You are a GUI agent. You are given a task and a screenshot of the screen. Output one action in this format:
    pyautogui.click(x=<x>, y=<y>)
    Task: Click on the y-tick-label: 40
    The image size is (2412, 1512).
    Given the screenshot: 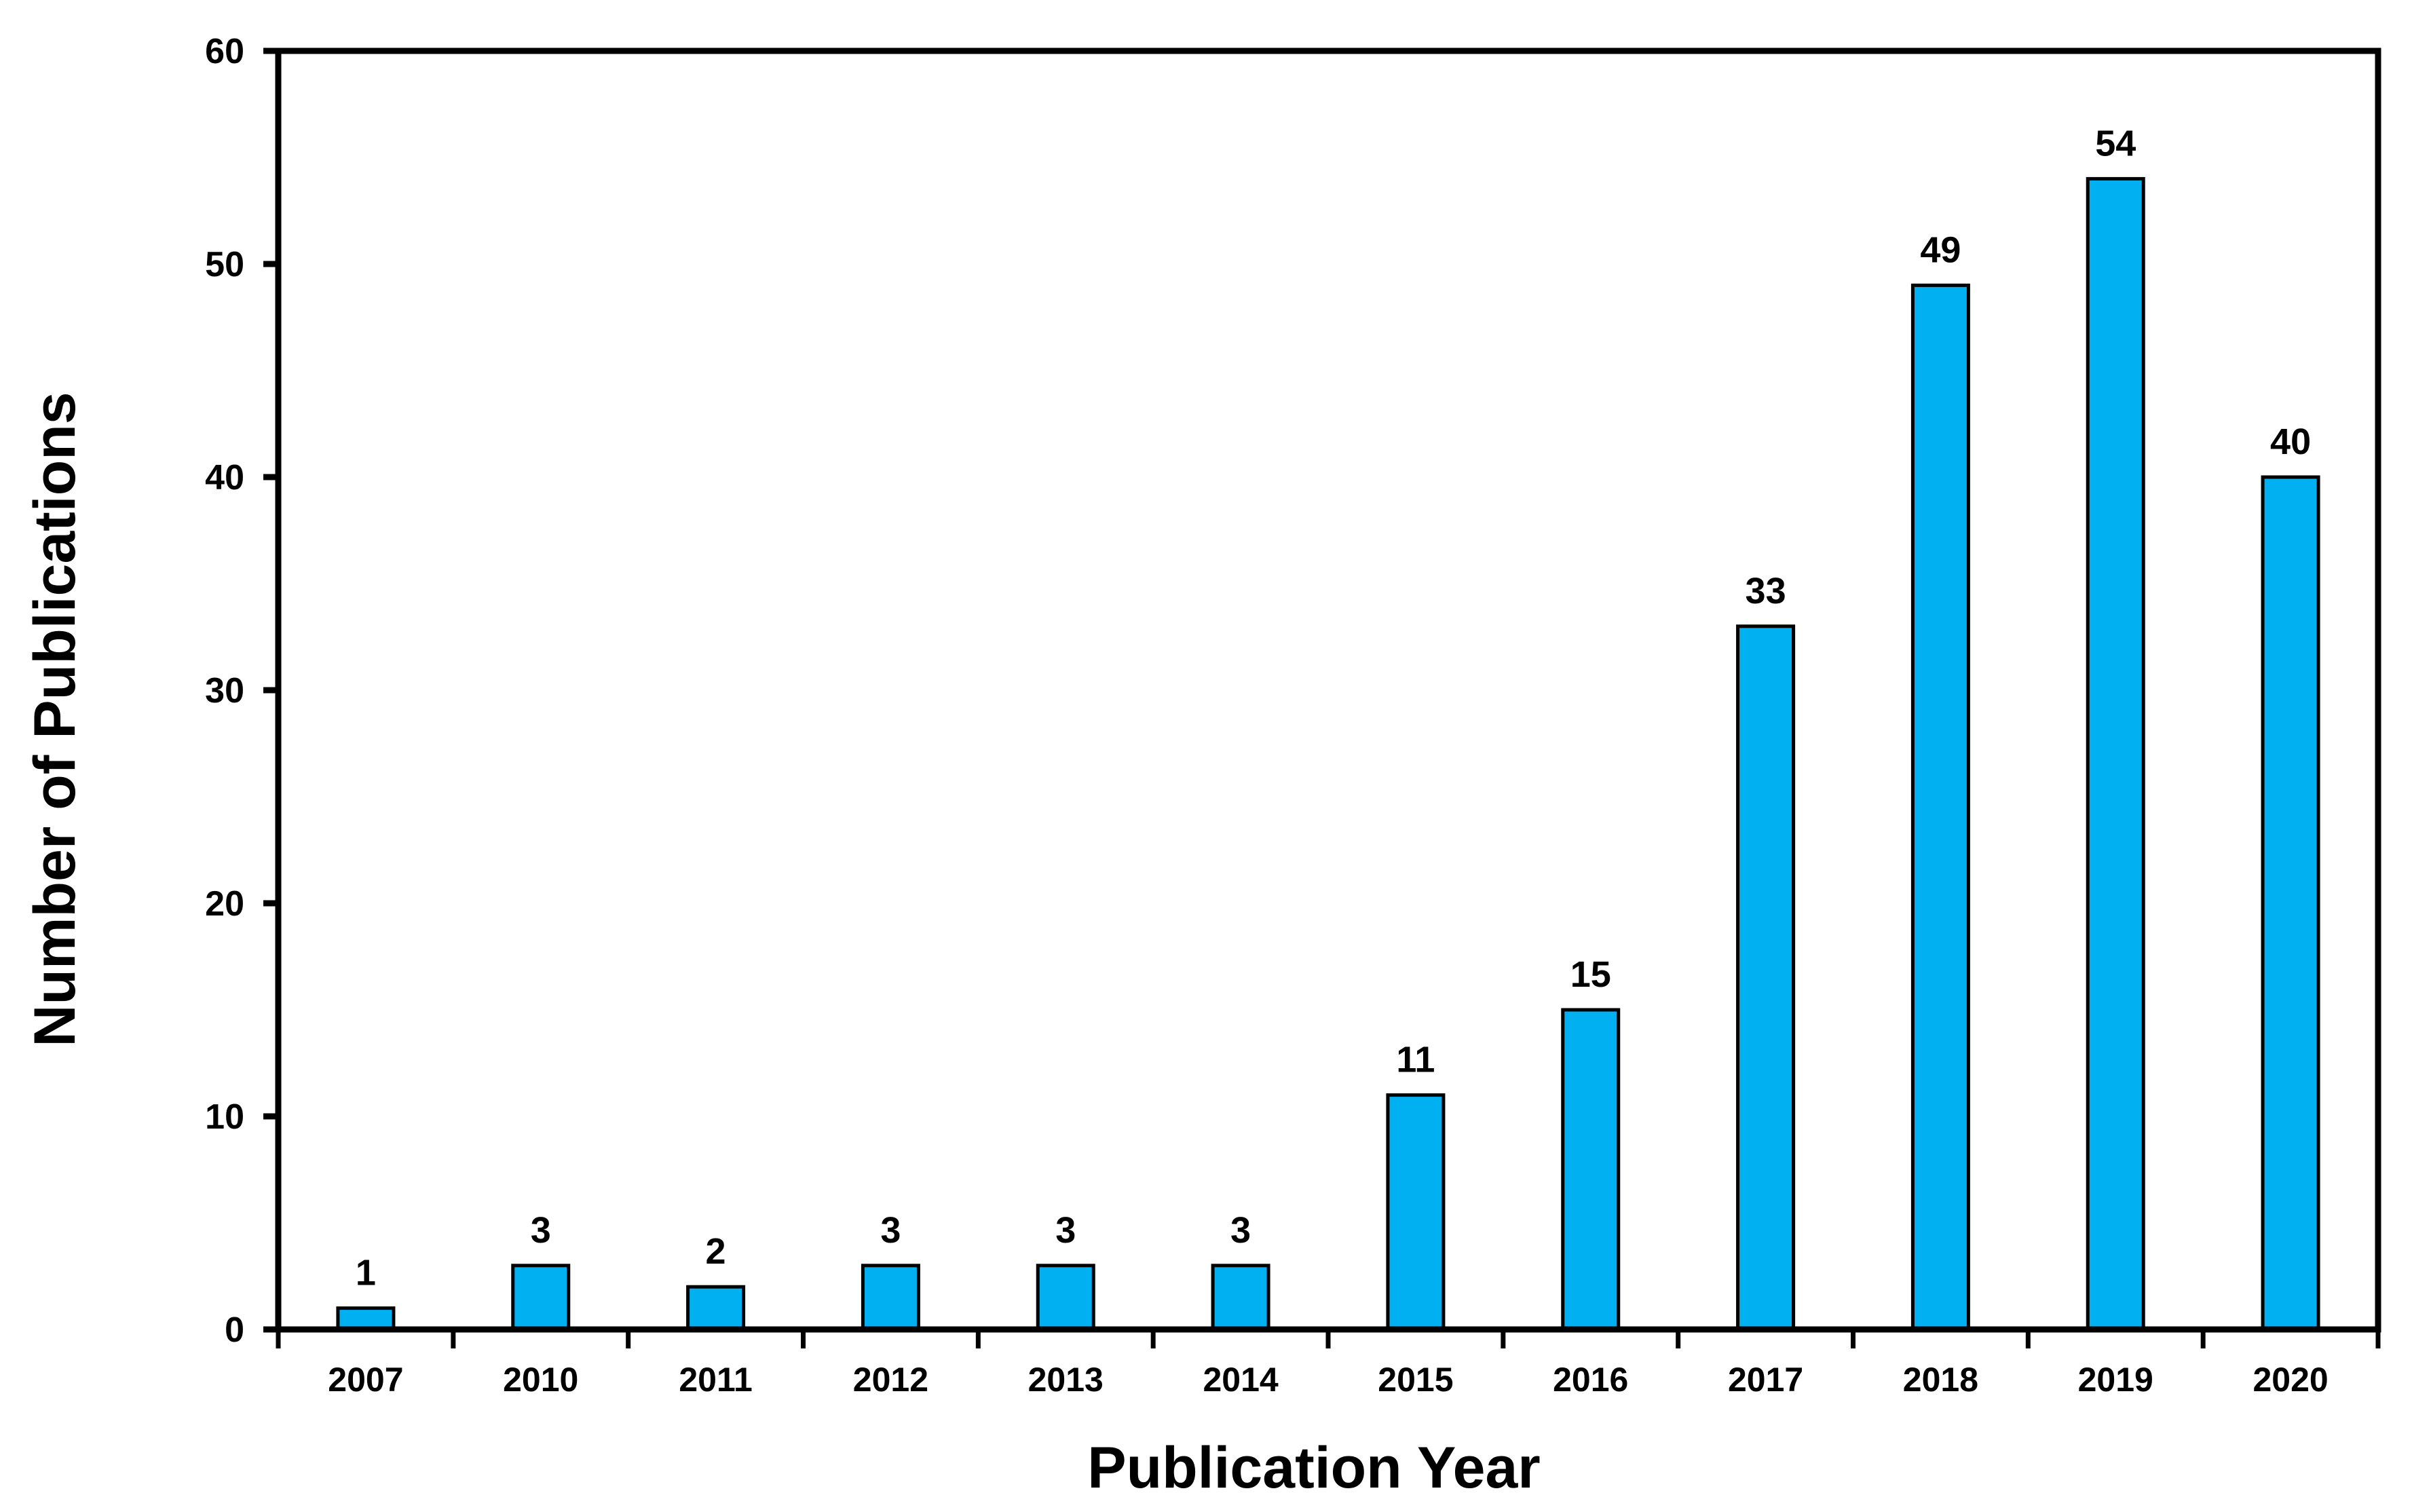 What is the action you would take?
    pyautogui.click(x=224, y=477)
    